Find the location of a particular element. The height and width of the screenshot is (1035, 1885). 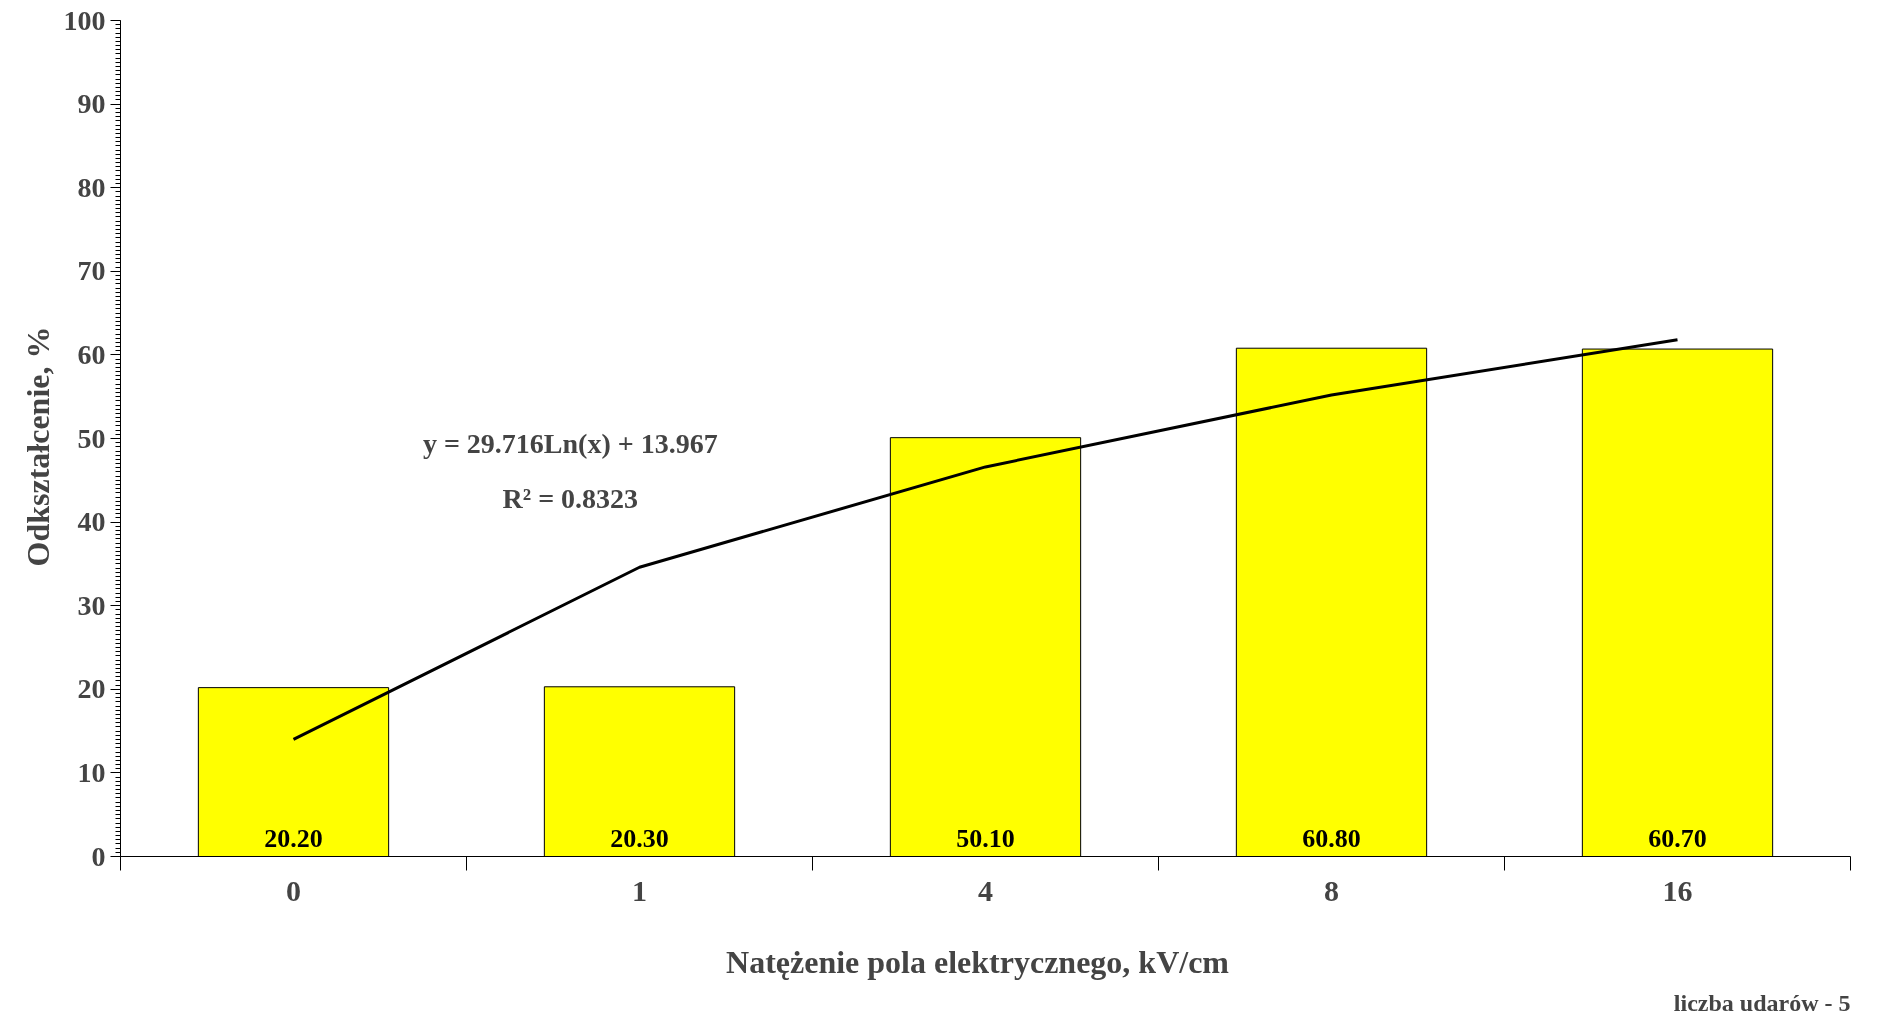

x-tick-label: 8 is located at coordinates (1331, 890).